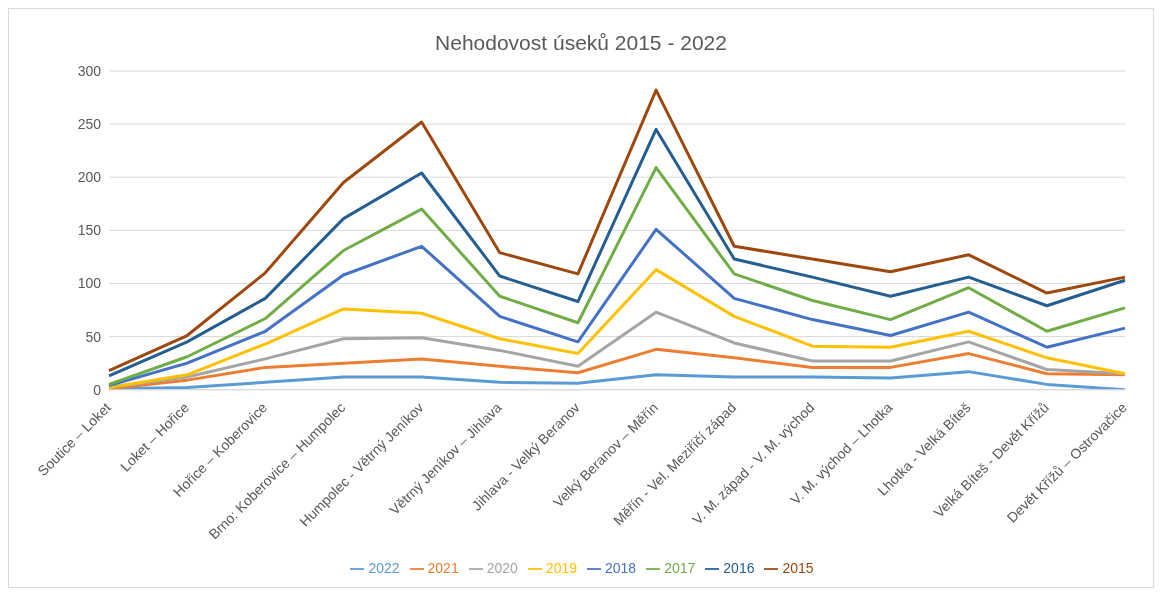 The image size is (1162, 595). Describe the element at coordinates (89, 283) in the screenshot. I see `y-tick-label: 100` at that location.